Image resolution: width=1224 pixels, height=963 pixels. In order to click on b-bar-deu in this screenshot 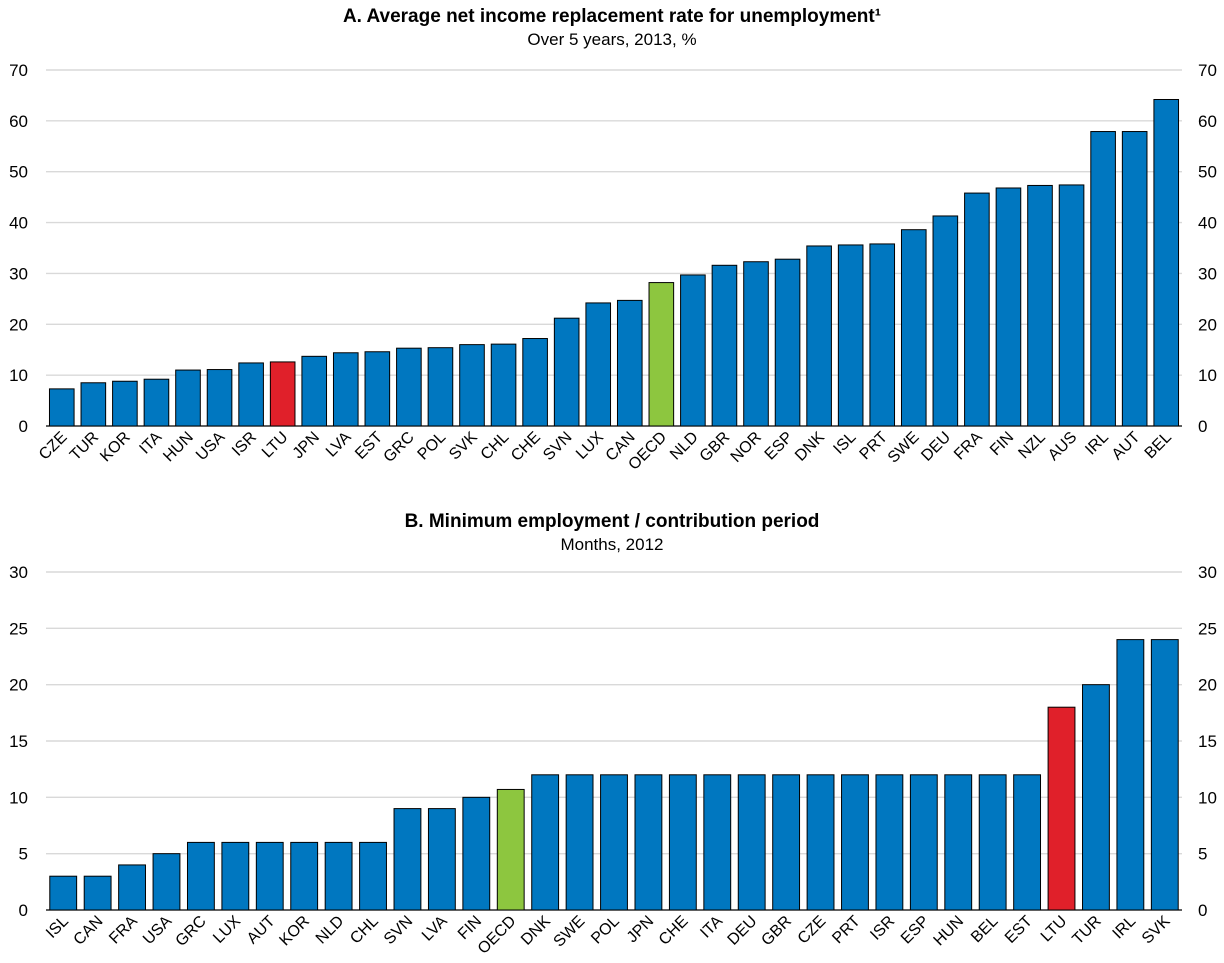, I will do `click(751, 842)`.